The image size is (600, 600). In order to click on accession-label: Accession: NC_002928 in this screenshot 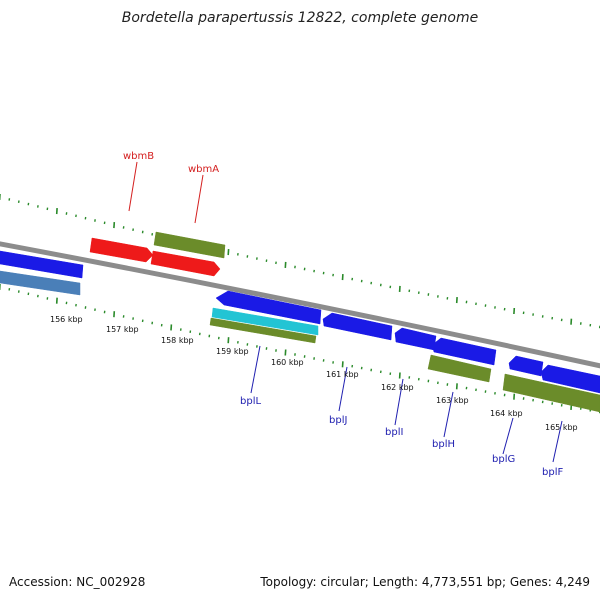, I will do `click(77, 582)`.